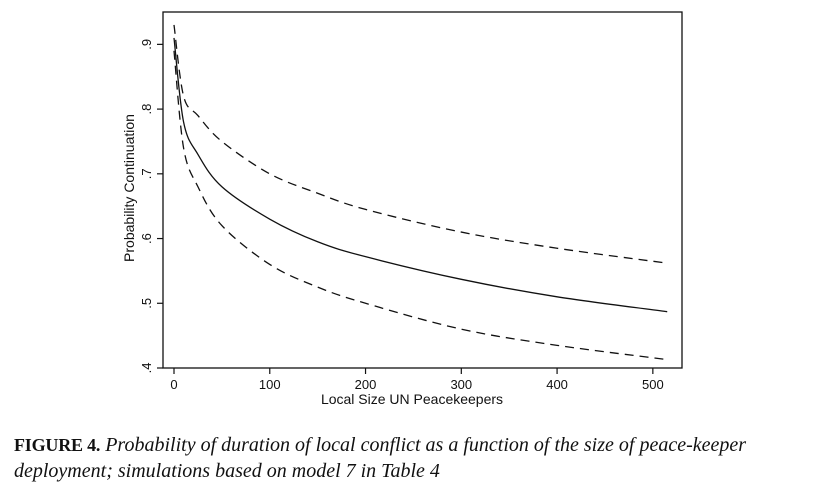 This screenshot has width=816, height=491. I want to click on x-tick-label: 300, so click(461, 384).